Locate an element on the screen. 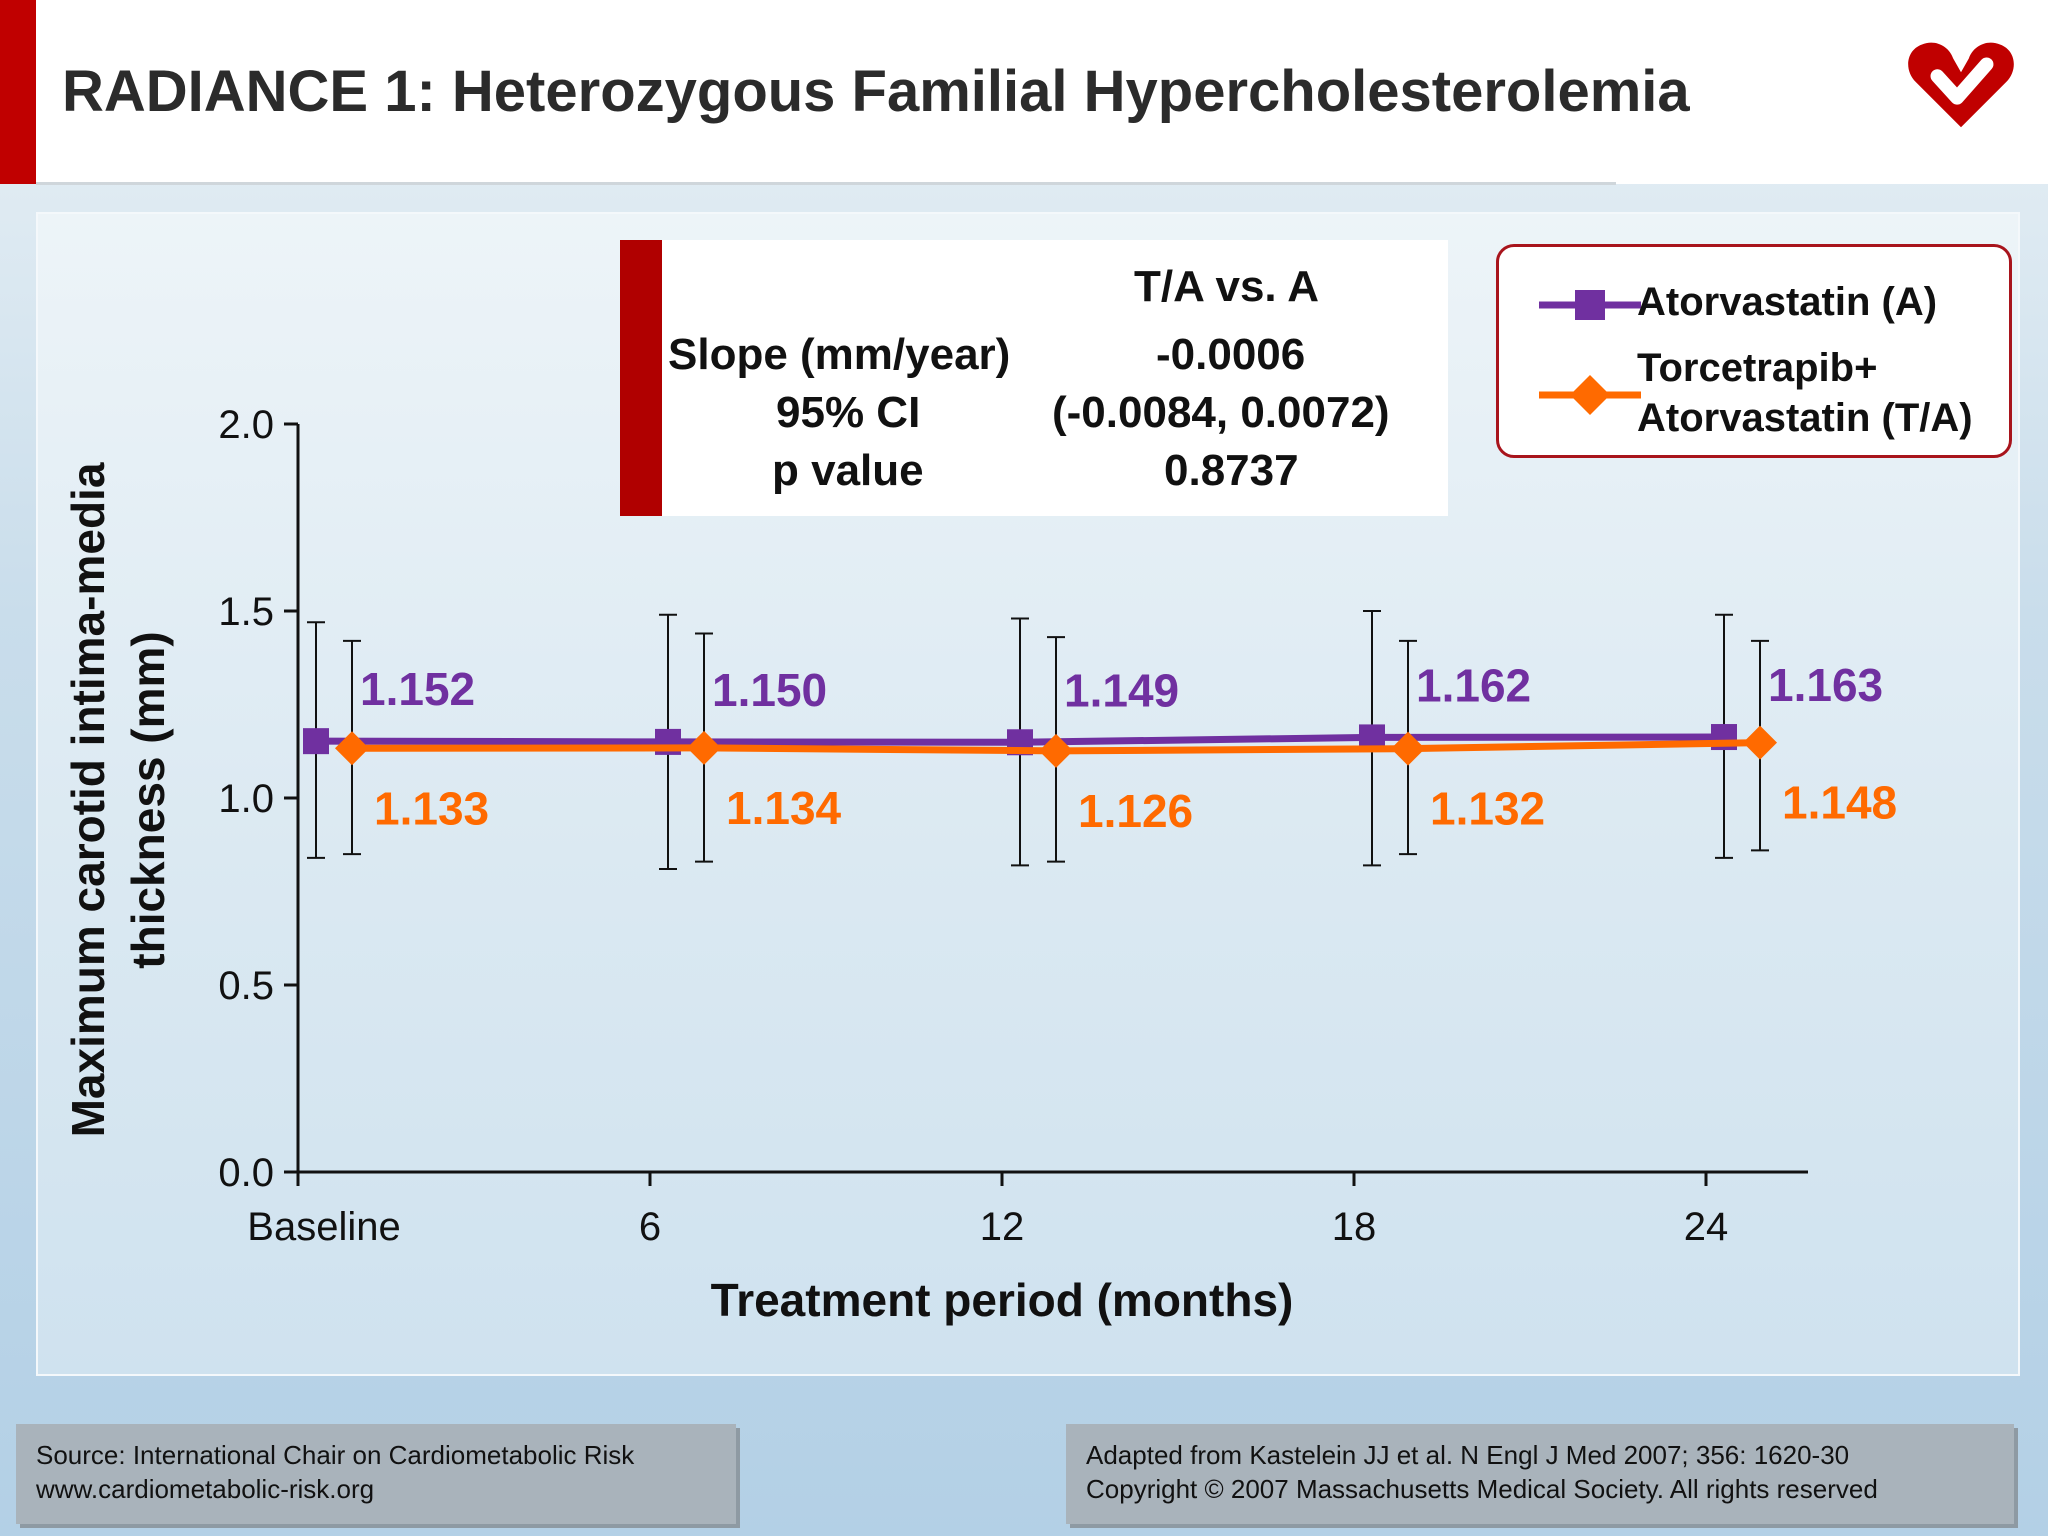 This screenshot has width=2048, height=1536. y-tick-label: 0.5 is located at coordinates (246, 986).